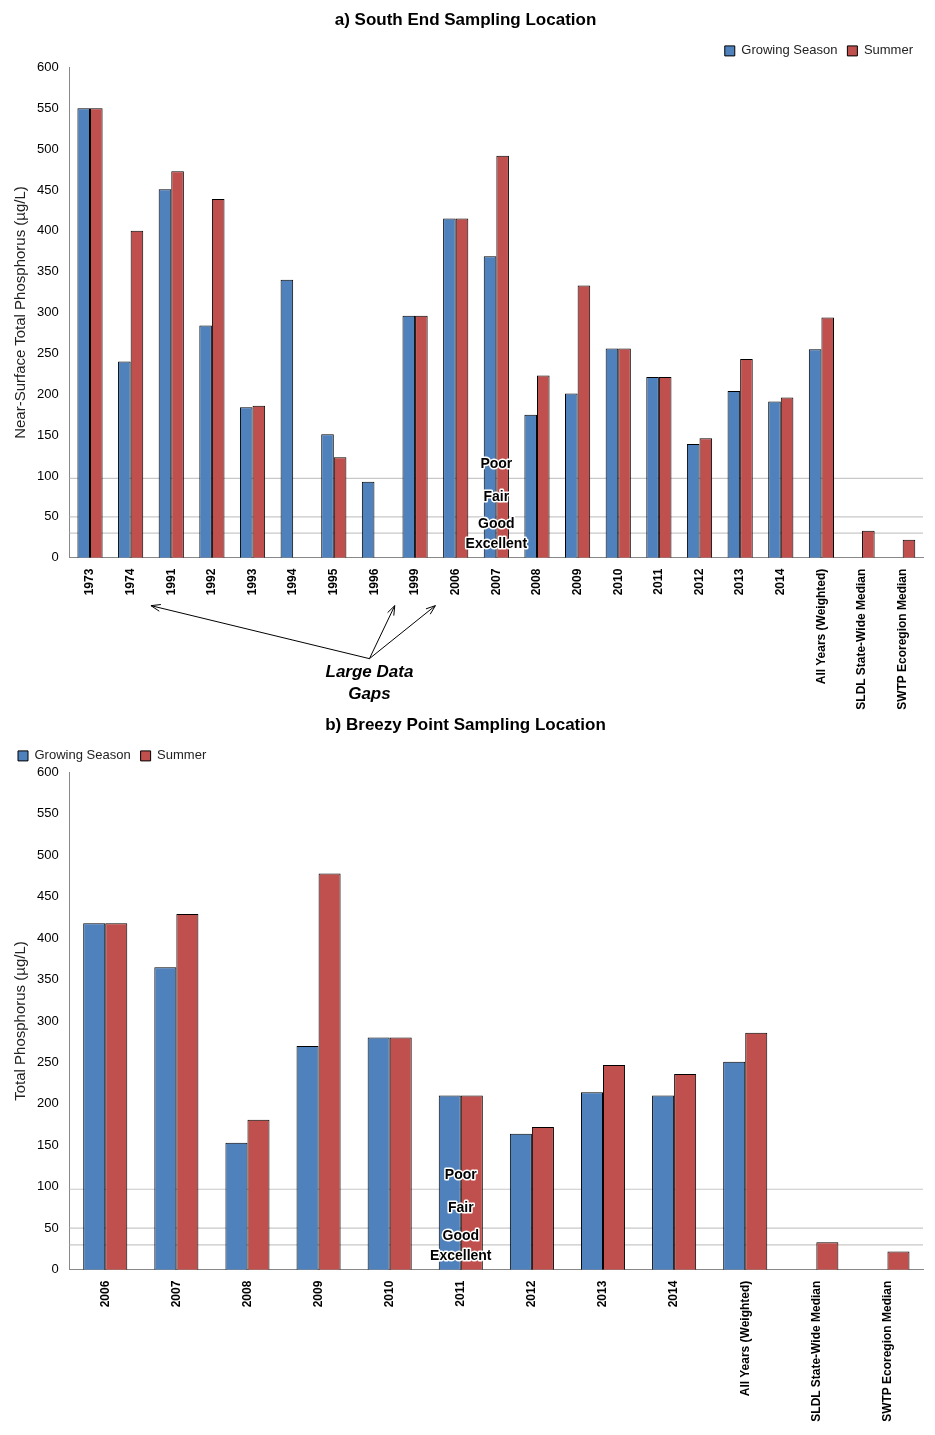  I want to click on y-axis-title: Total Phosphorus (µg/L), so click(20, 1021).